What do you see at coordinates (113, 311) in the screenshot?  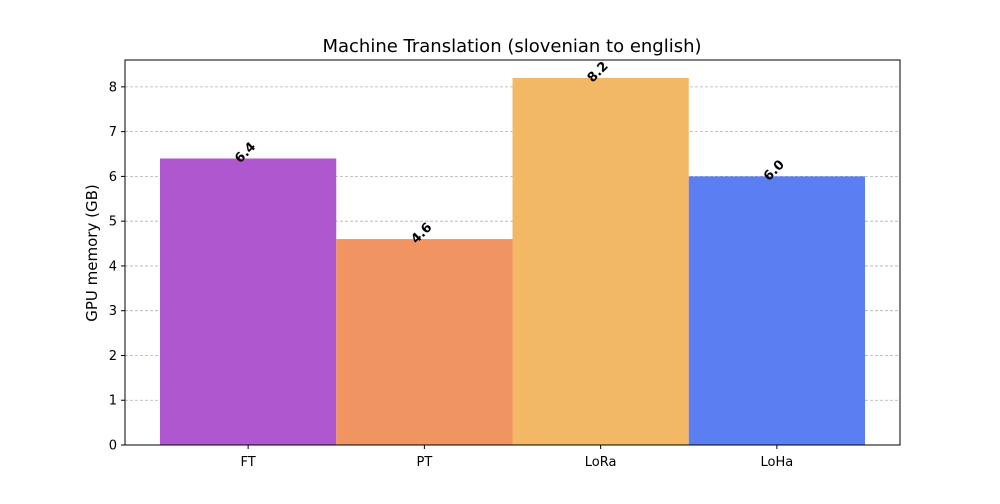 I see `y-tick-label: 3` at bounding box center [113, 311].